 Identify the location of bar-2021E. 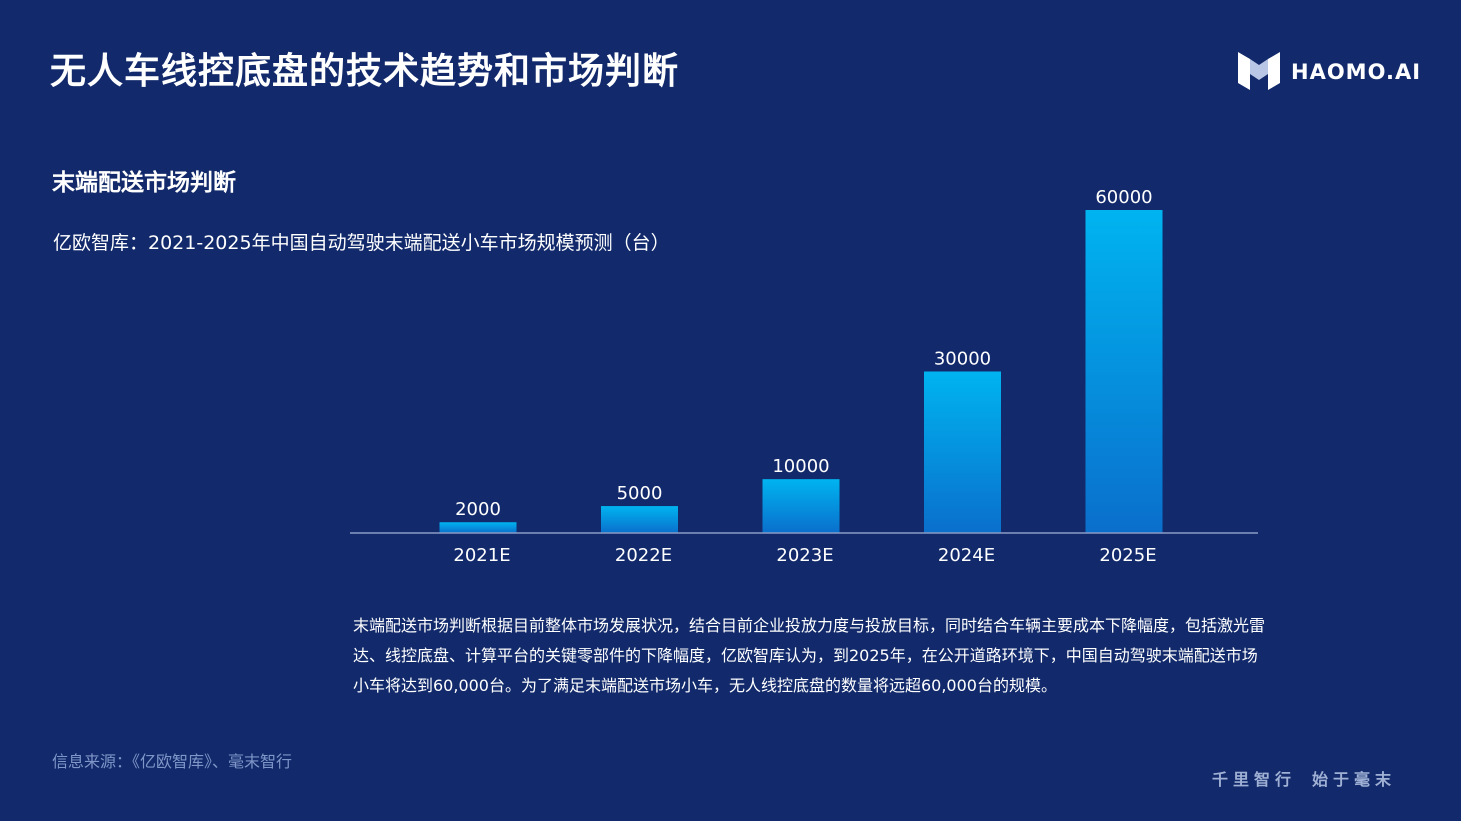
(478, 527).